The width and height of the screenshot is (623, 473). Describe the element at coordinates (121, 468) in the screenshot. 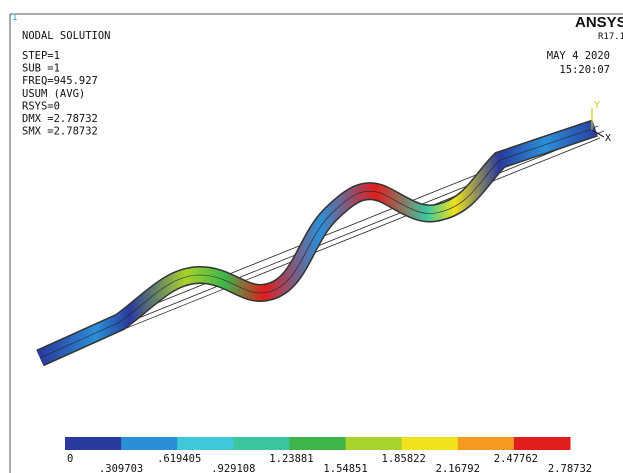

I see `legend-label: .309703` at that location.